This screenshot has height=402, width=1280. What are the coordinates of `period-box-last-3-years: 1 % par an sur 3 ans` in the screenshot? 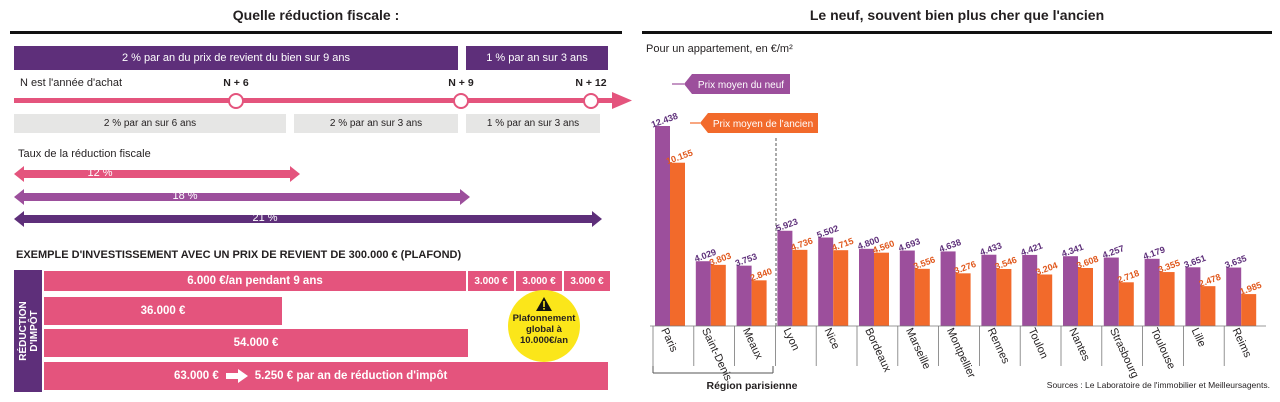 It's located at (533, 123).